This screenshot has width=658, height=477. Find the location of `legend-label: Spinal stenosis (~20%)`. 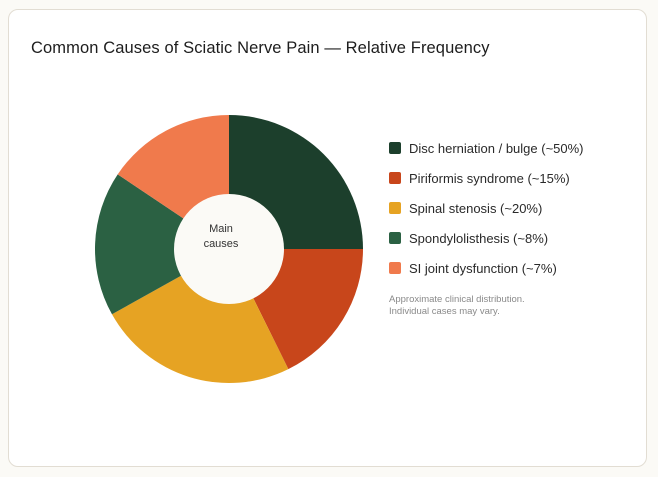

legend-label: Spinal stenosis (~20%) is located at coordinates (476, 208).